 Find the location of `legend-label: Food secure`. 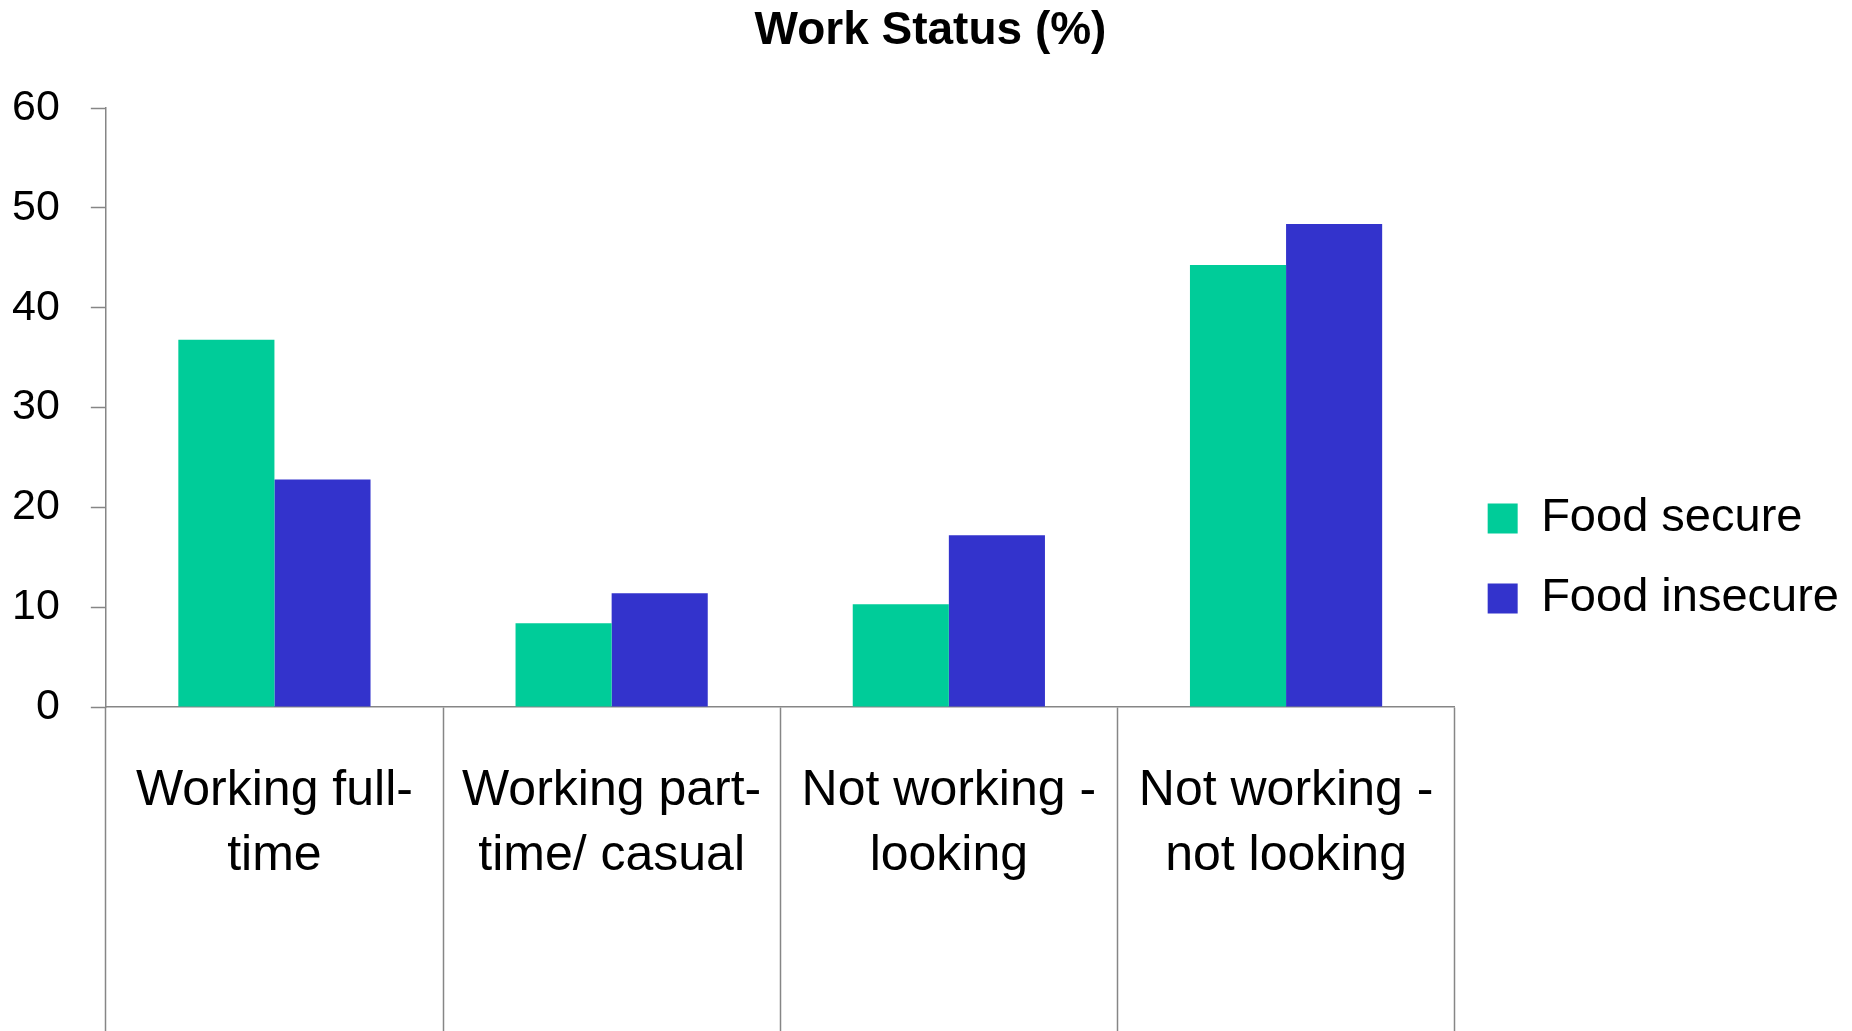

legend-label: Food secure is located at coordinates (1672, 515).